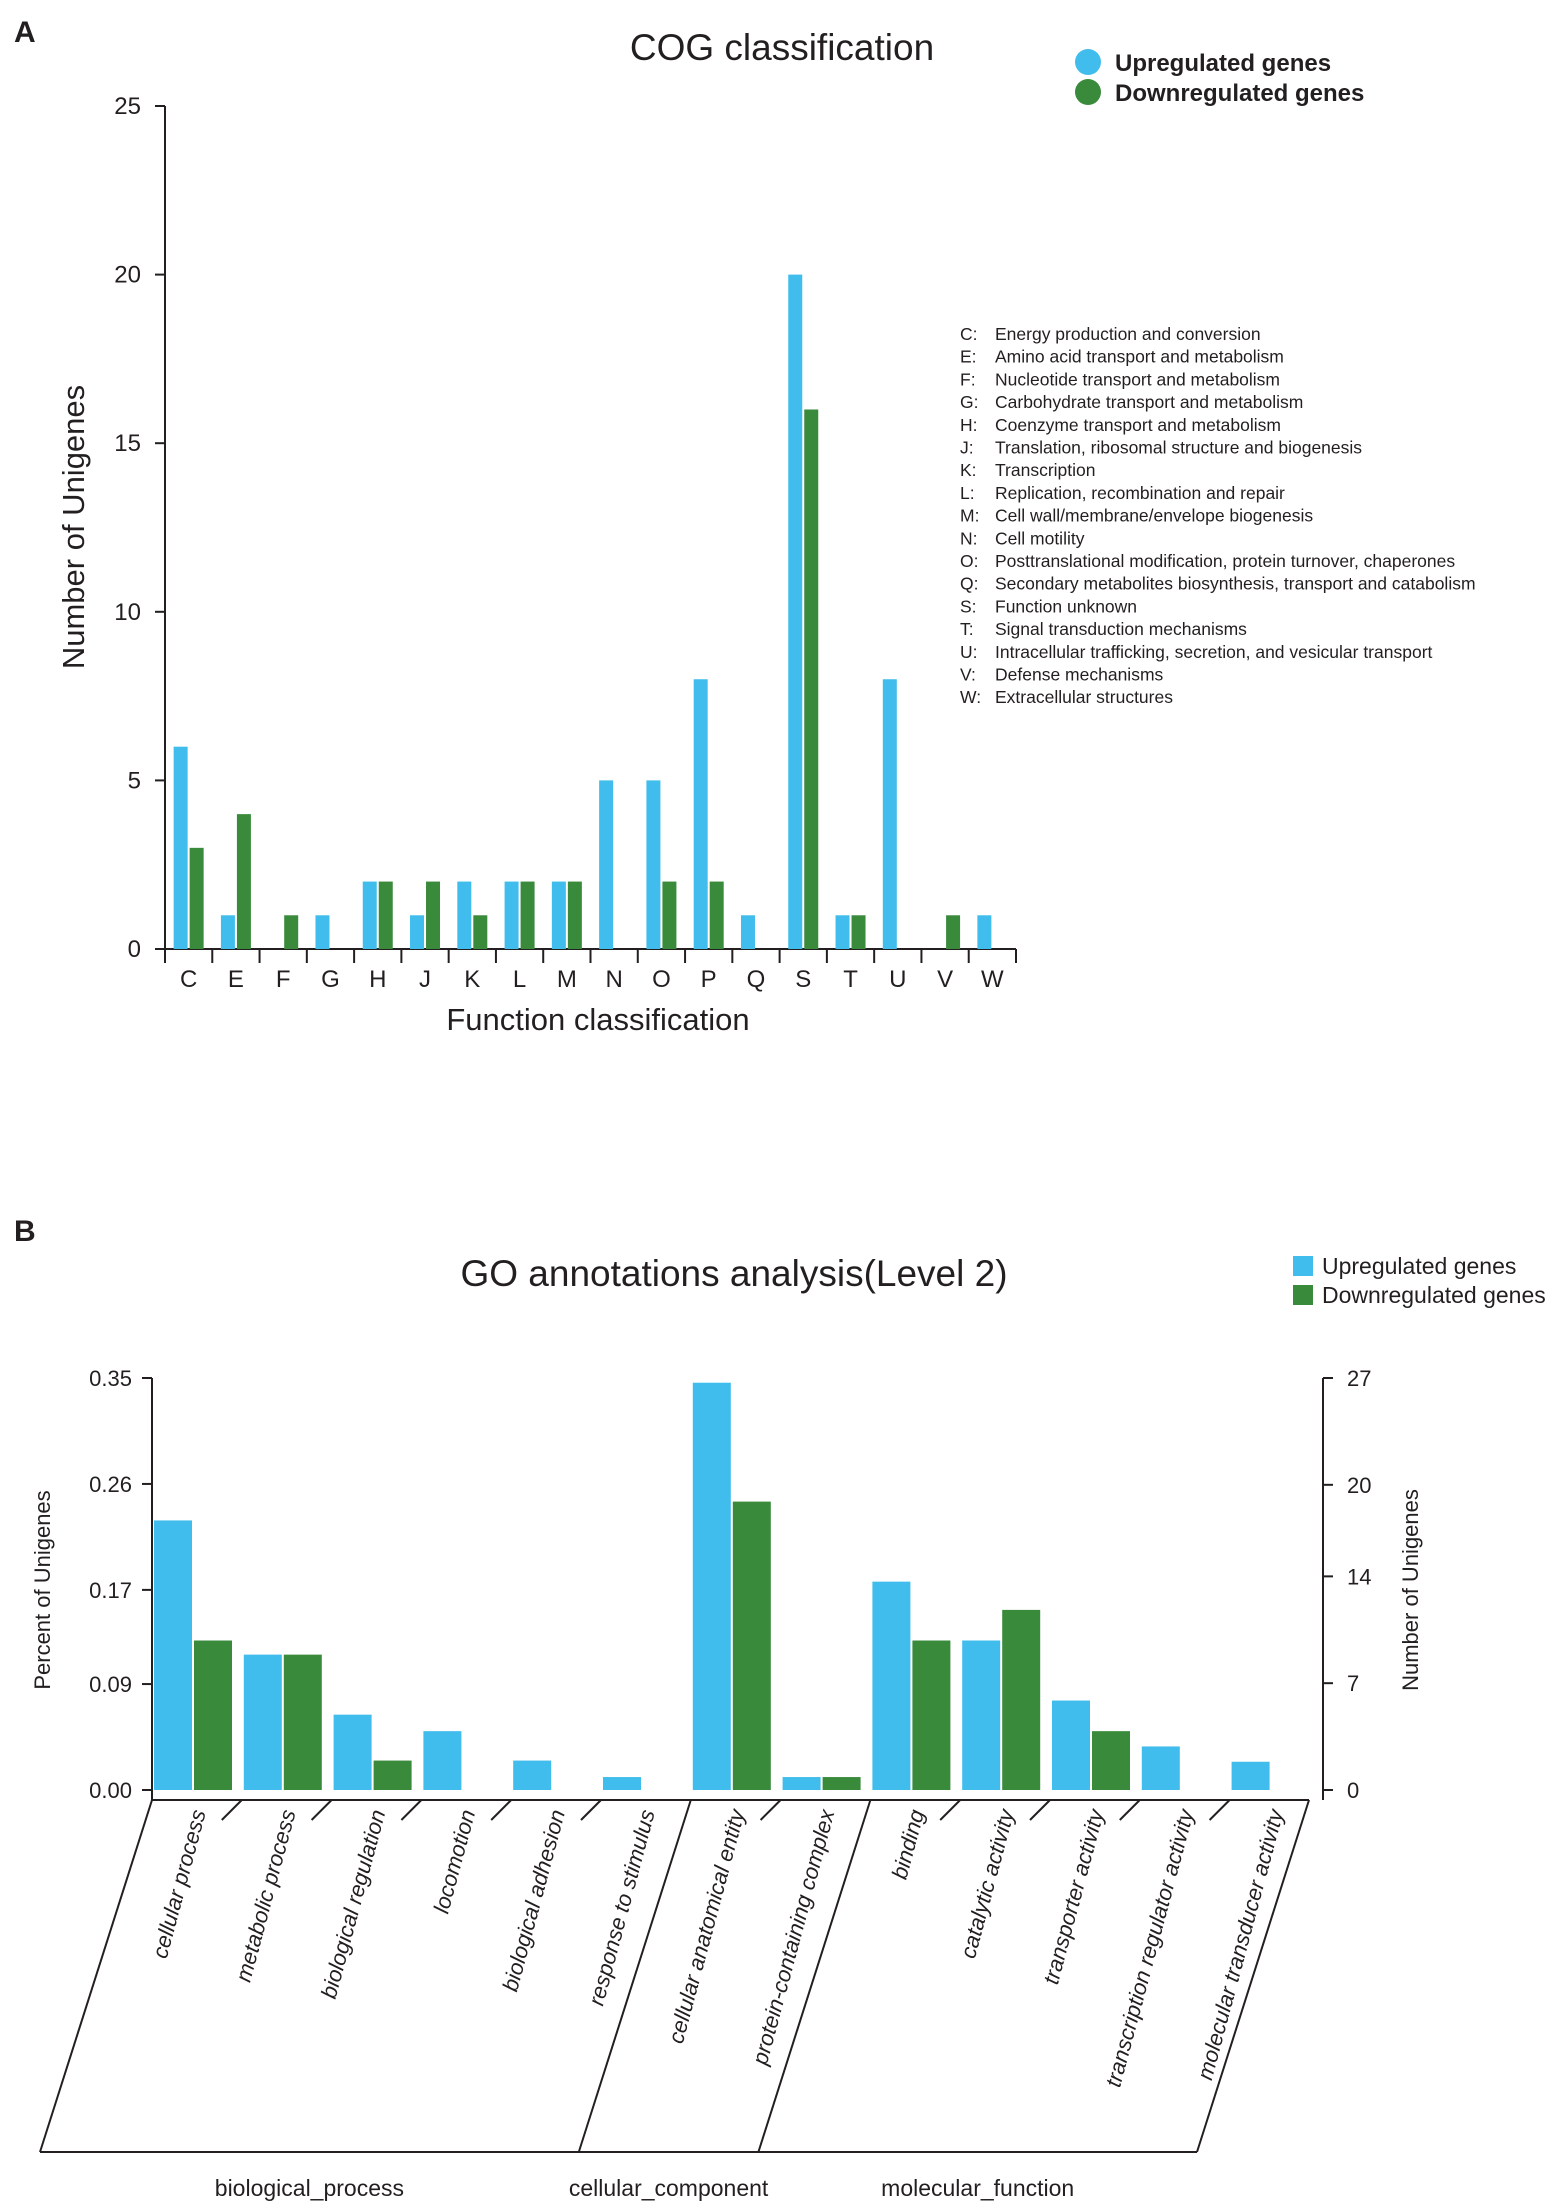 Image resolution: width=1562 pixels, height=2208 pixels. I want to click on cog-desc-text: Replication, recombination and repair, so click(1140, 493).